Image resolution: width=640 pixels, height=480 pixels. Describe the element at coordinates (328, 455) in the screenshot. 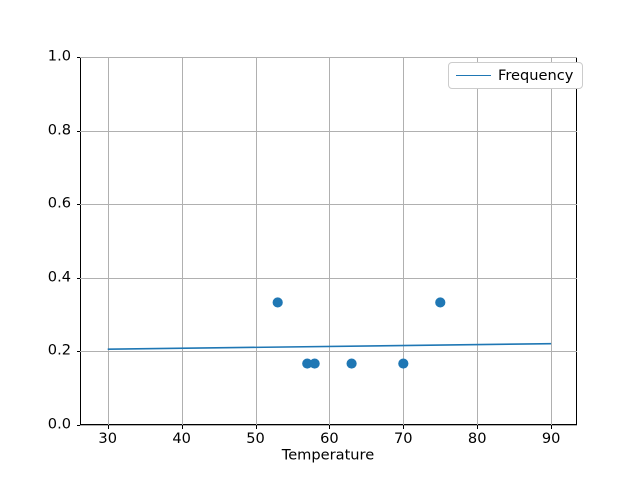

I see `x-axis-label: Temperature` at that location.